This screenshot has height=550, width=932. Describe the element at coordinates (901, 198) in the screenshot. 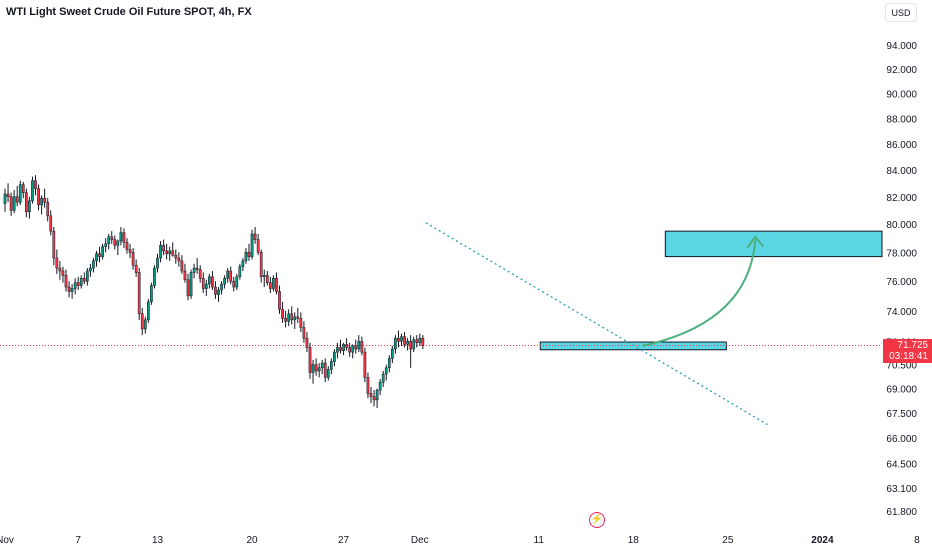

I see `price-axis-label: 82.000` at that location.